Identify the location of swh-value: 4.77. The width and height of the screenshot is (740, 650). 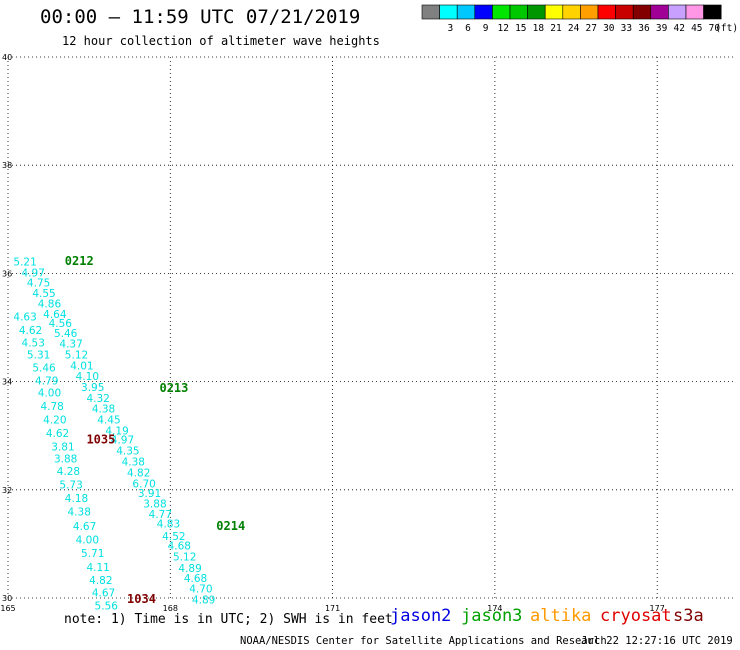
(160, 515).